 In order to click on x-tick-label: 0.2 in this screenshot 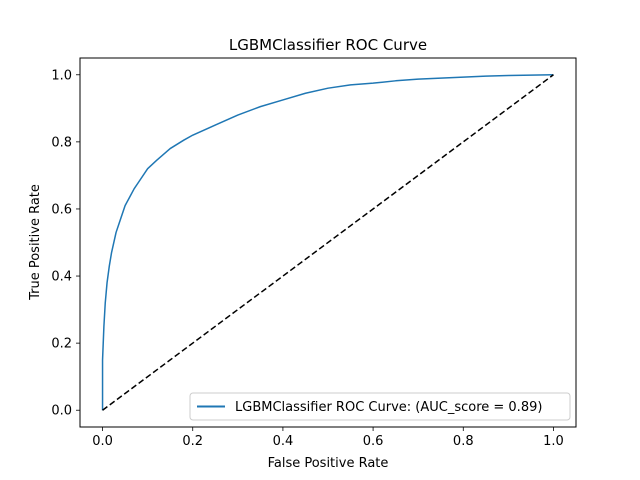, I will do `click(192, 441)`.